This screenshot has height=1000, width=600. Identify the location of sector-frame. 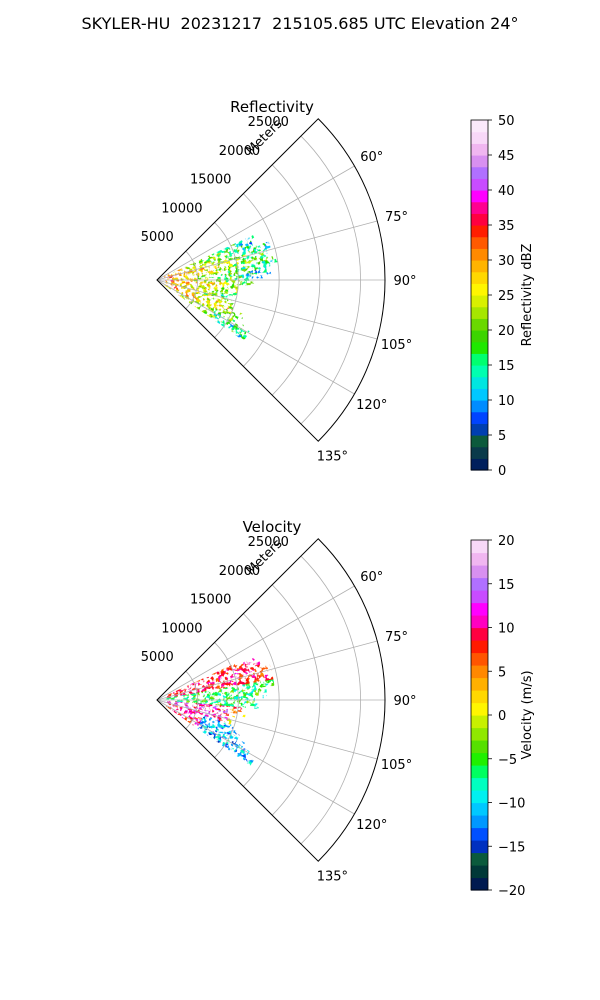
(271, 700).